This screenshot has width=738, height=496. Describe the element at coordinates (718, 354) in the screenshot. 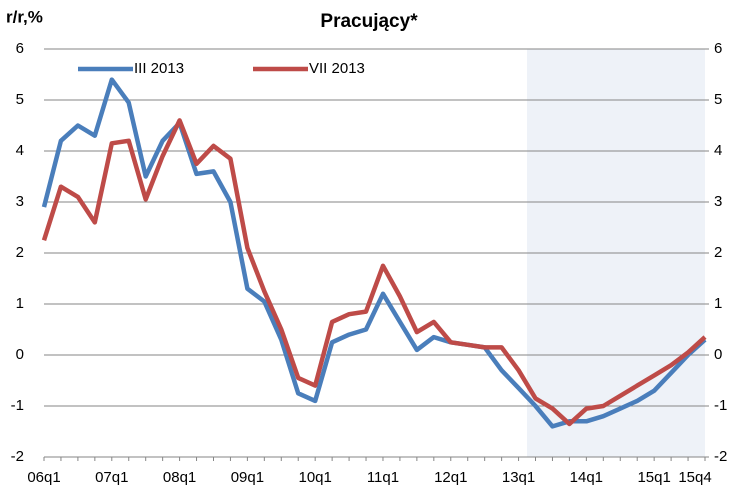

I see `y2-tick-label: 0` at that location.